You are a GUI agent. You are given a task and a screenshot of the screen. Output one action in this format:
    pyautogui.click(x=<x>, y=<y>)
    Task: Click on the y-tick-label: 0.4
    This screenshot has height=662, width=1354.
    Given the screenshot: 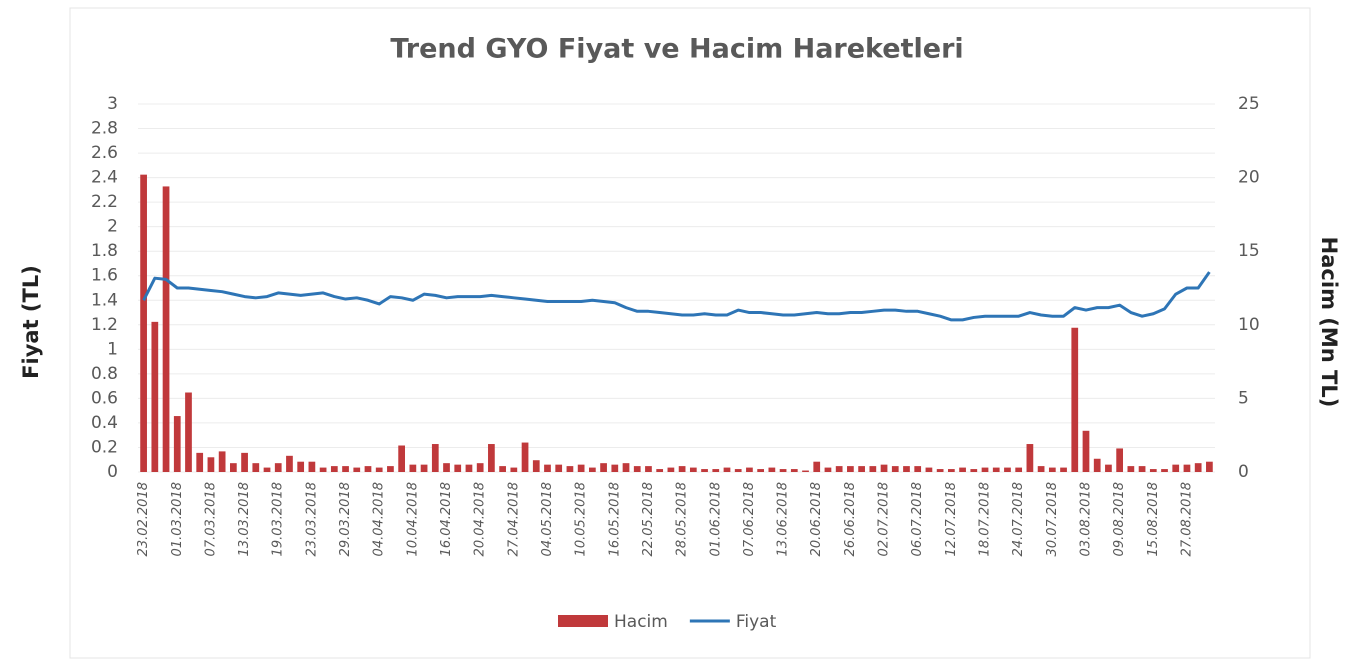 What is the action you would take?
    pyautogui.click(x=104, y=423)
    